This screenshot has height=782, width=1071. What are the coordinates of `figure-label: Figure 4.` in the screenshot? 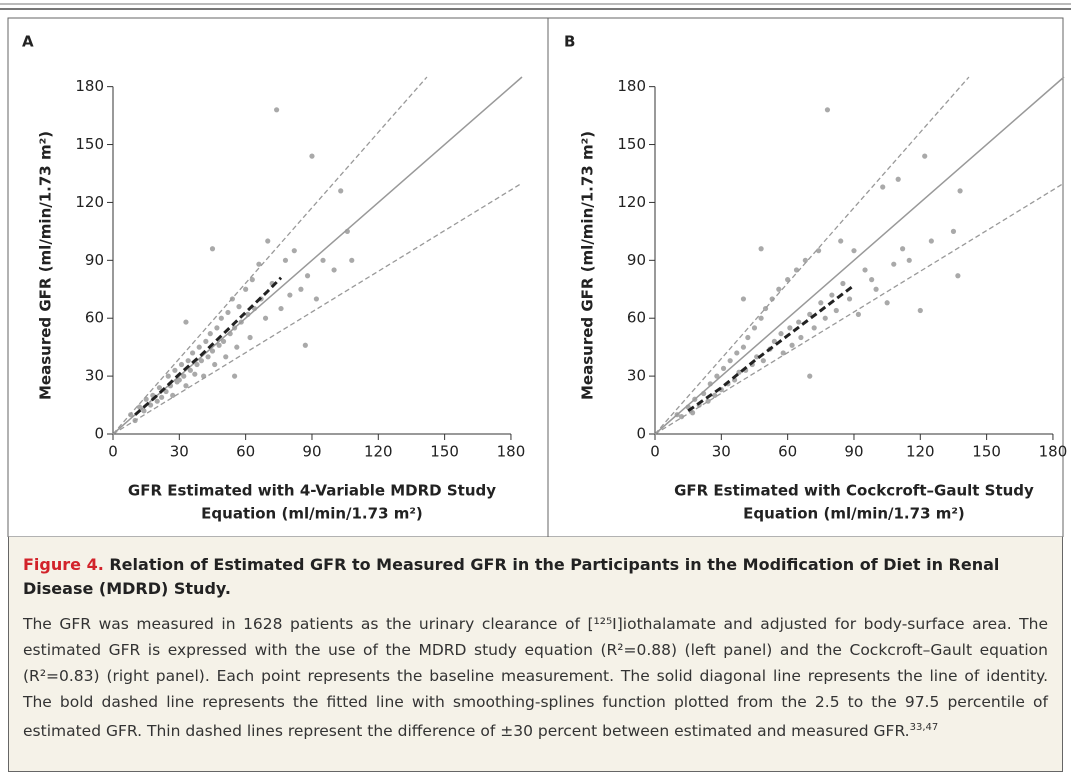 It's located at (63, 564).